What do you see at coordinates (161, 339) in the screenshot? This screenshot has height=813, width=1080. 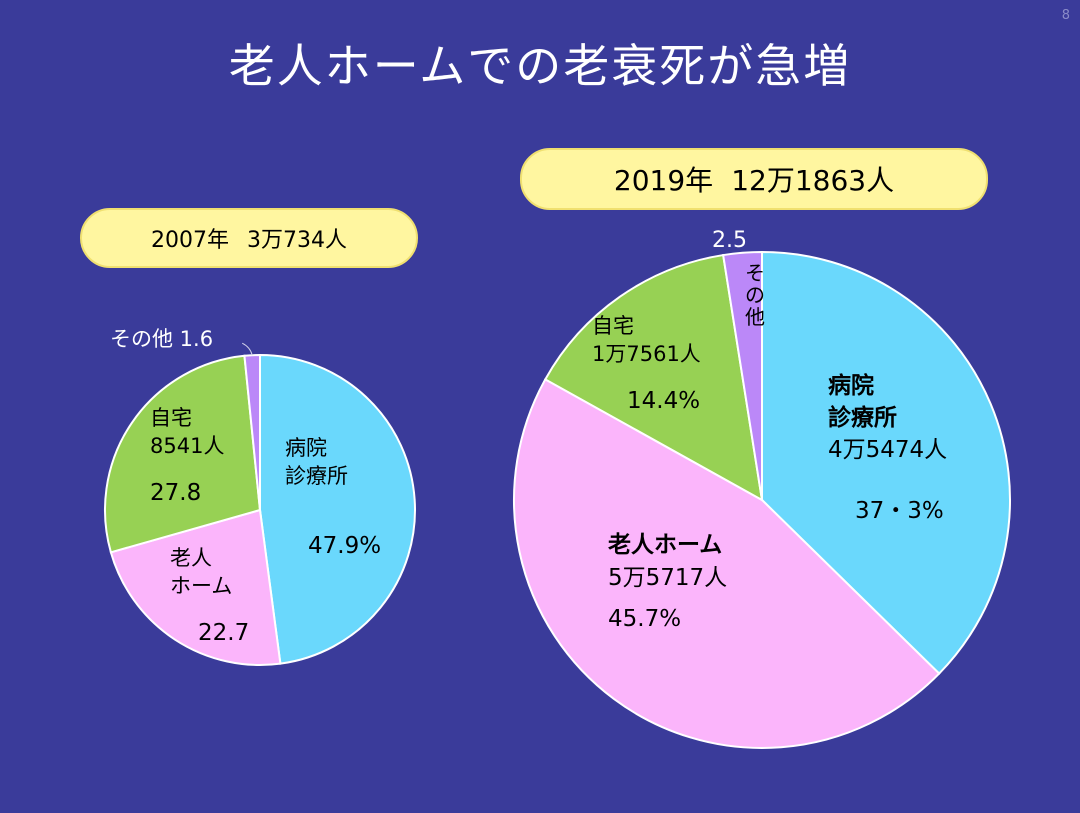 I see `slice-value-other: その他 1.6` at bounding box center [161, 339].